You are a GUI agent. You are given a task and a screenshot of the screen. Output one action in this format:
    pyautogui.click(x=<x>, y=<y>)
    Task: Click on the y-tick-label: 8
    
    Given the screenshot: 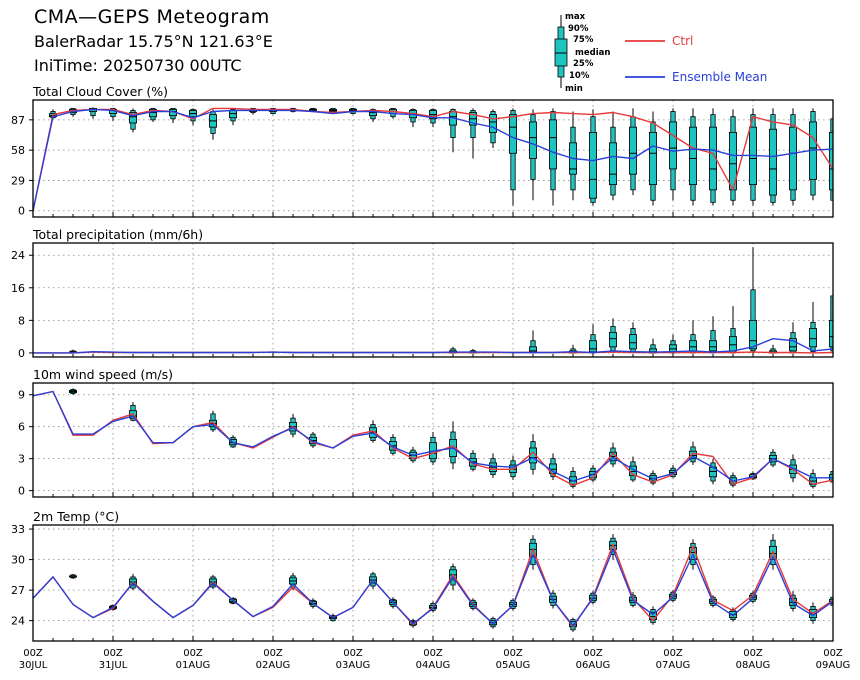 What is the action you would take?
    pyautogui.click(x=21, y=320)
    